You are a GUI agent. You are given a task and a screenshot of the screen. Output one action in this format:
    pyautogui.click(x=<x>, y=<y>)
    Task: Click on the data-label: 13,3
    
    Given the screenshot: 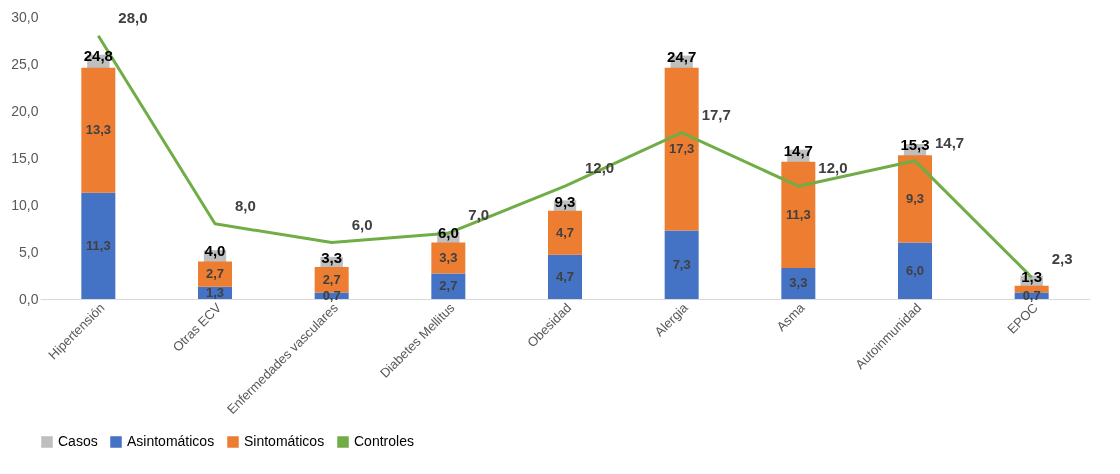 What is the action you would take?
    pyautogui.click(x=98, y=130)
    